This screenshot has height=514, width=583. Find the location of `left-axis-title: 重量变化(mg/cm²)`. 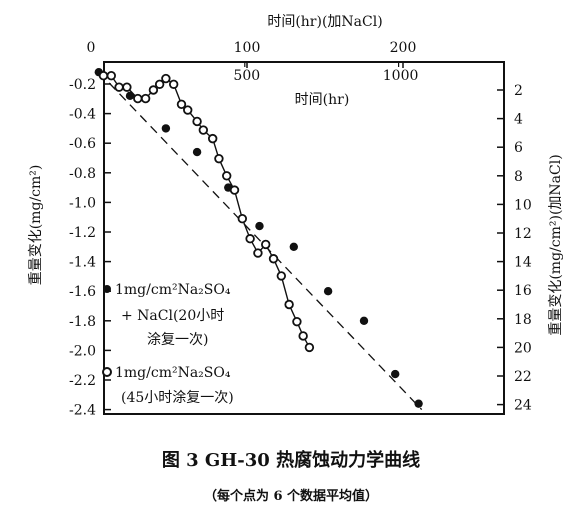

left-axis-title: 重量变化(mg/cm²) is located at coordinates (36, 225).